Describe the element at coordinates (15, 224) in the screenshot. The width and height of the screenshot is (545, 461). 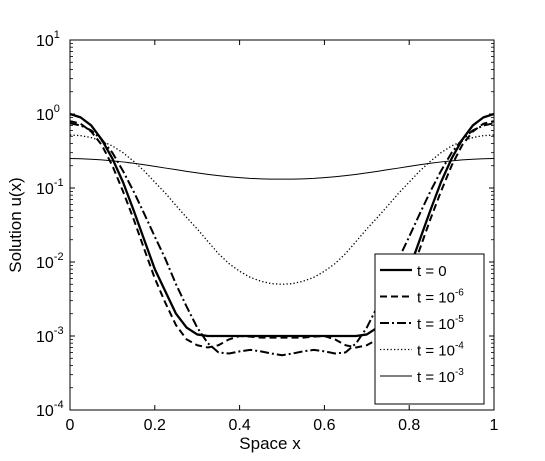
I see `y-axis-label: Solution u(x)` at that location.